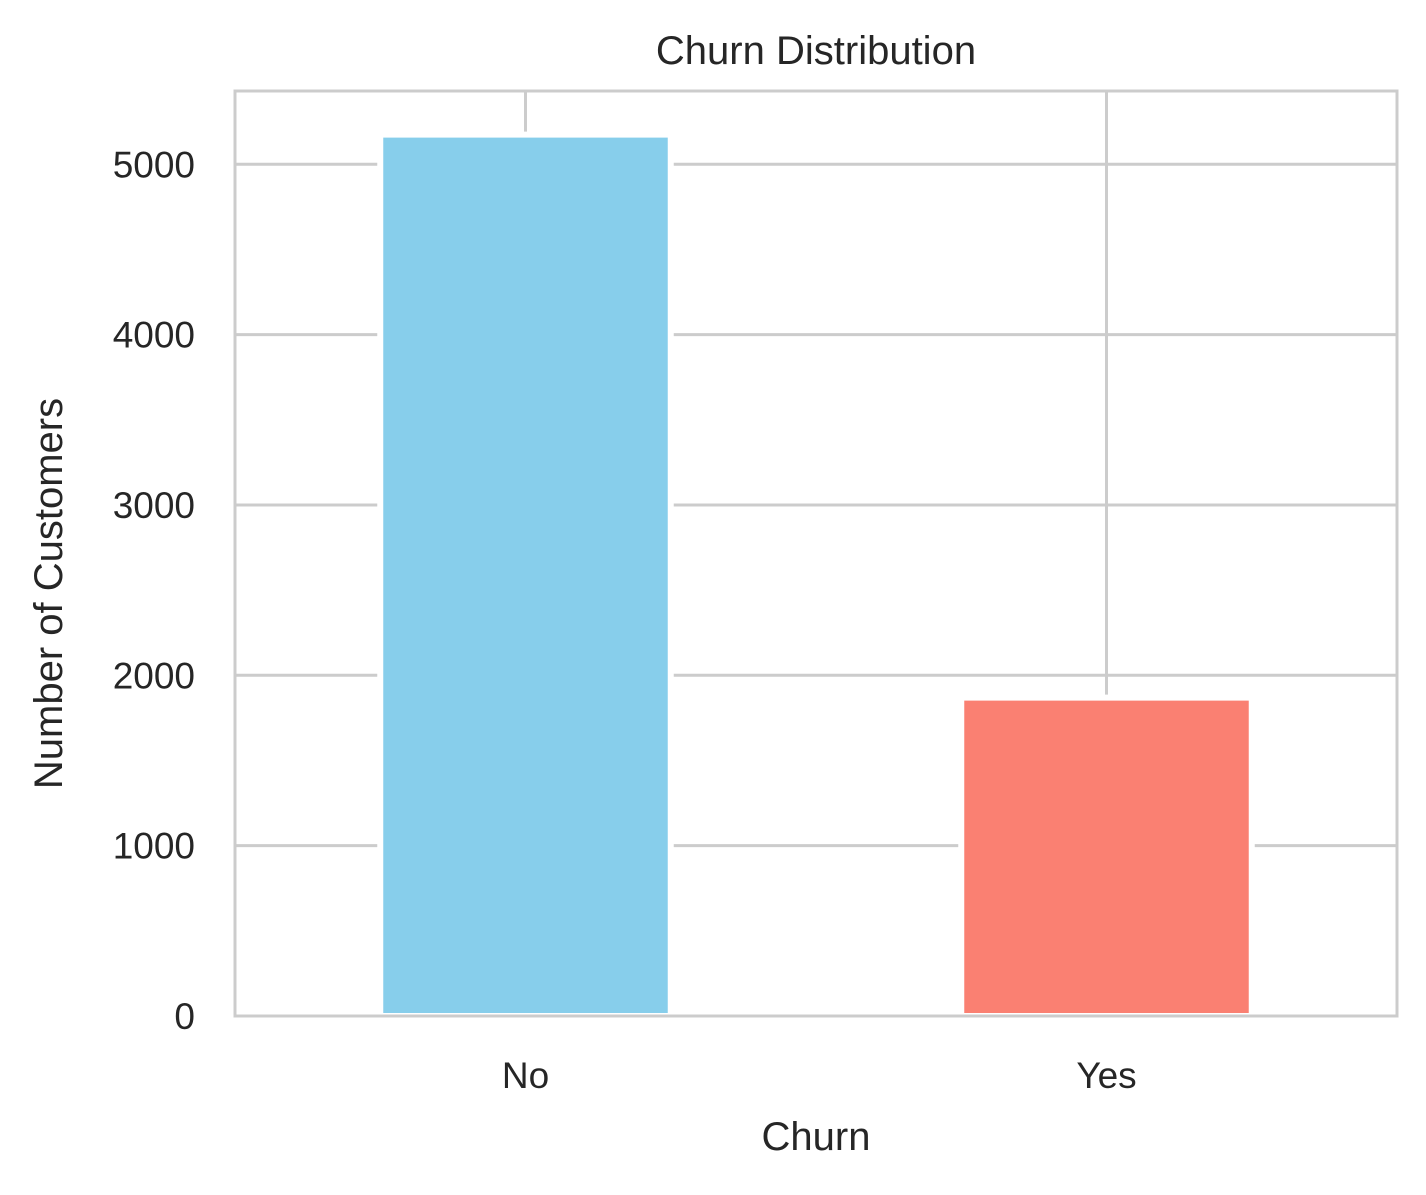 This screenshot has height=1195, width=1426. I want to click on y-tick-label: 1000, so click(154, 846).